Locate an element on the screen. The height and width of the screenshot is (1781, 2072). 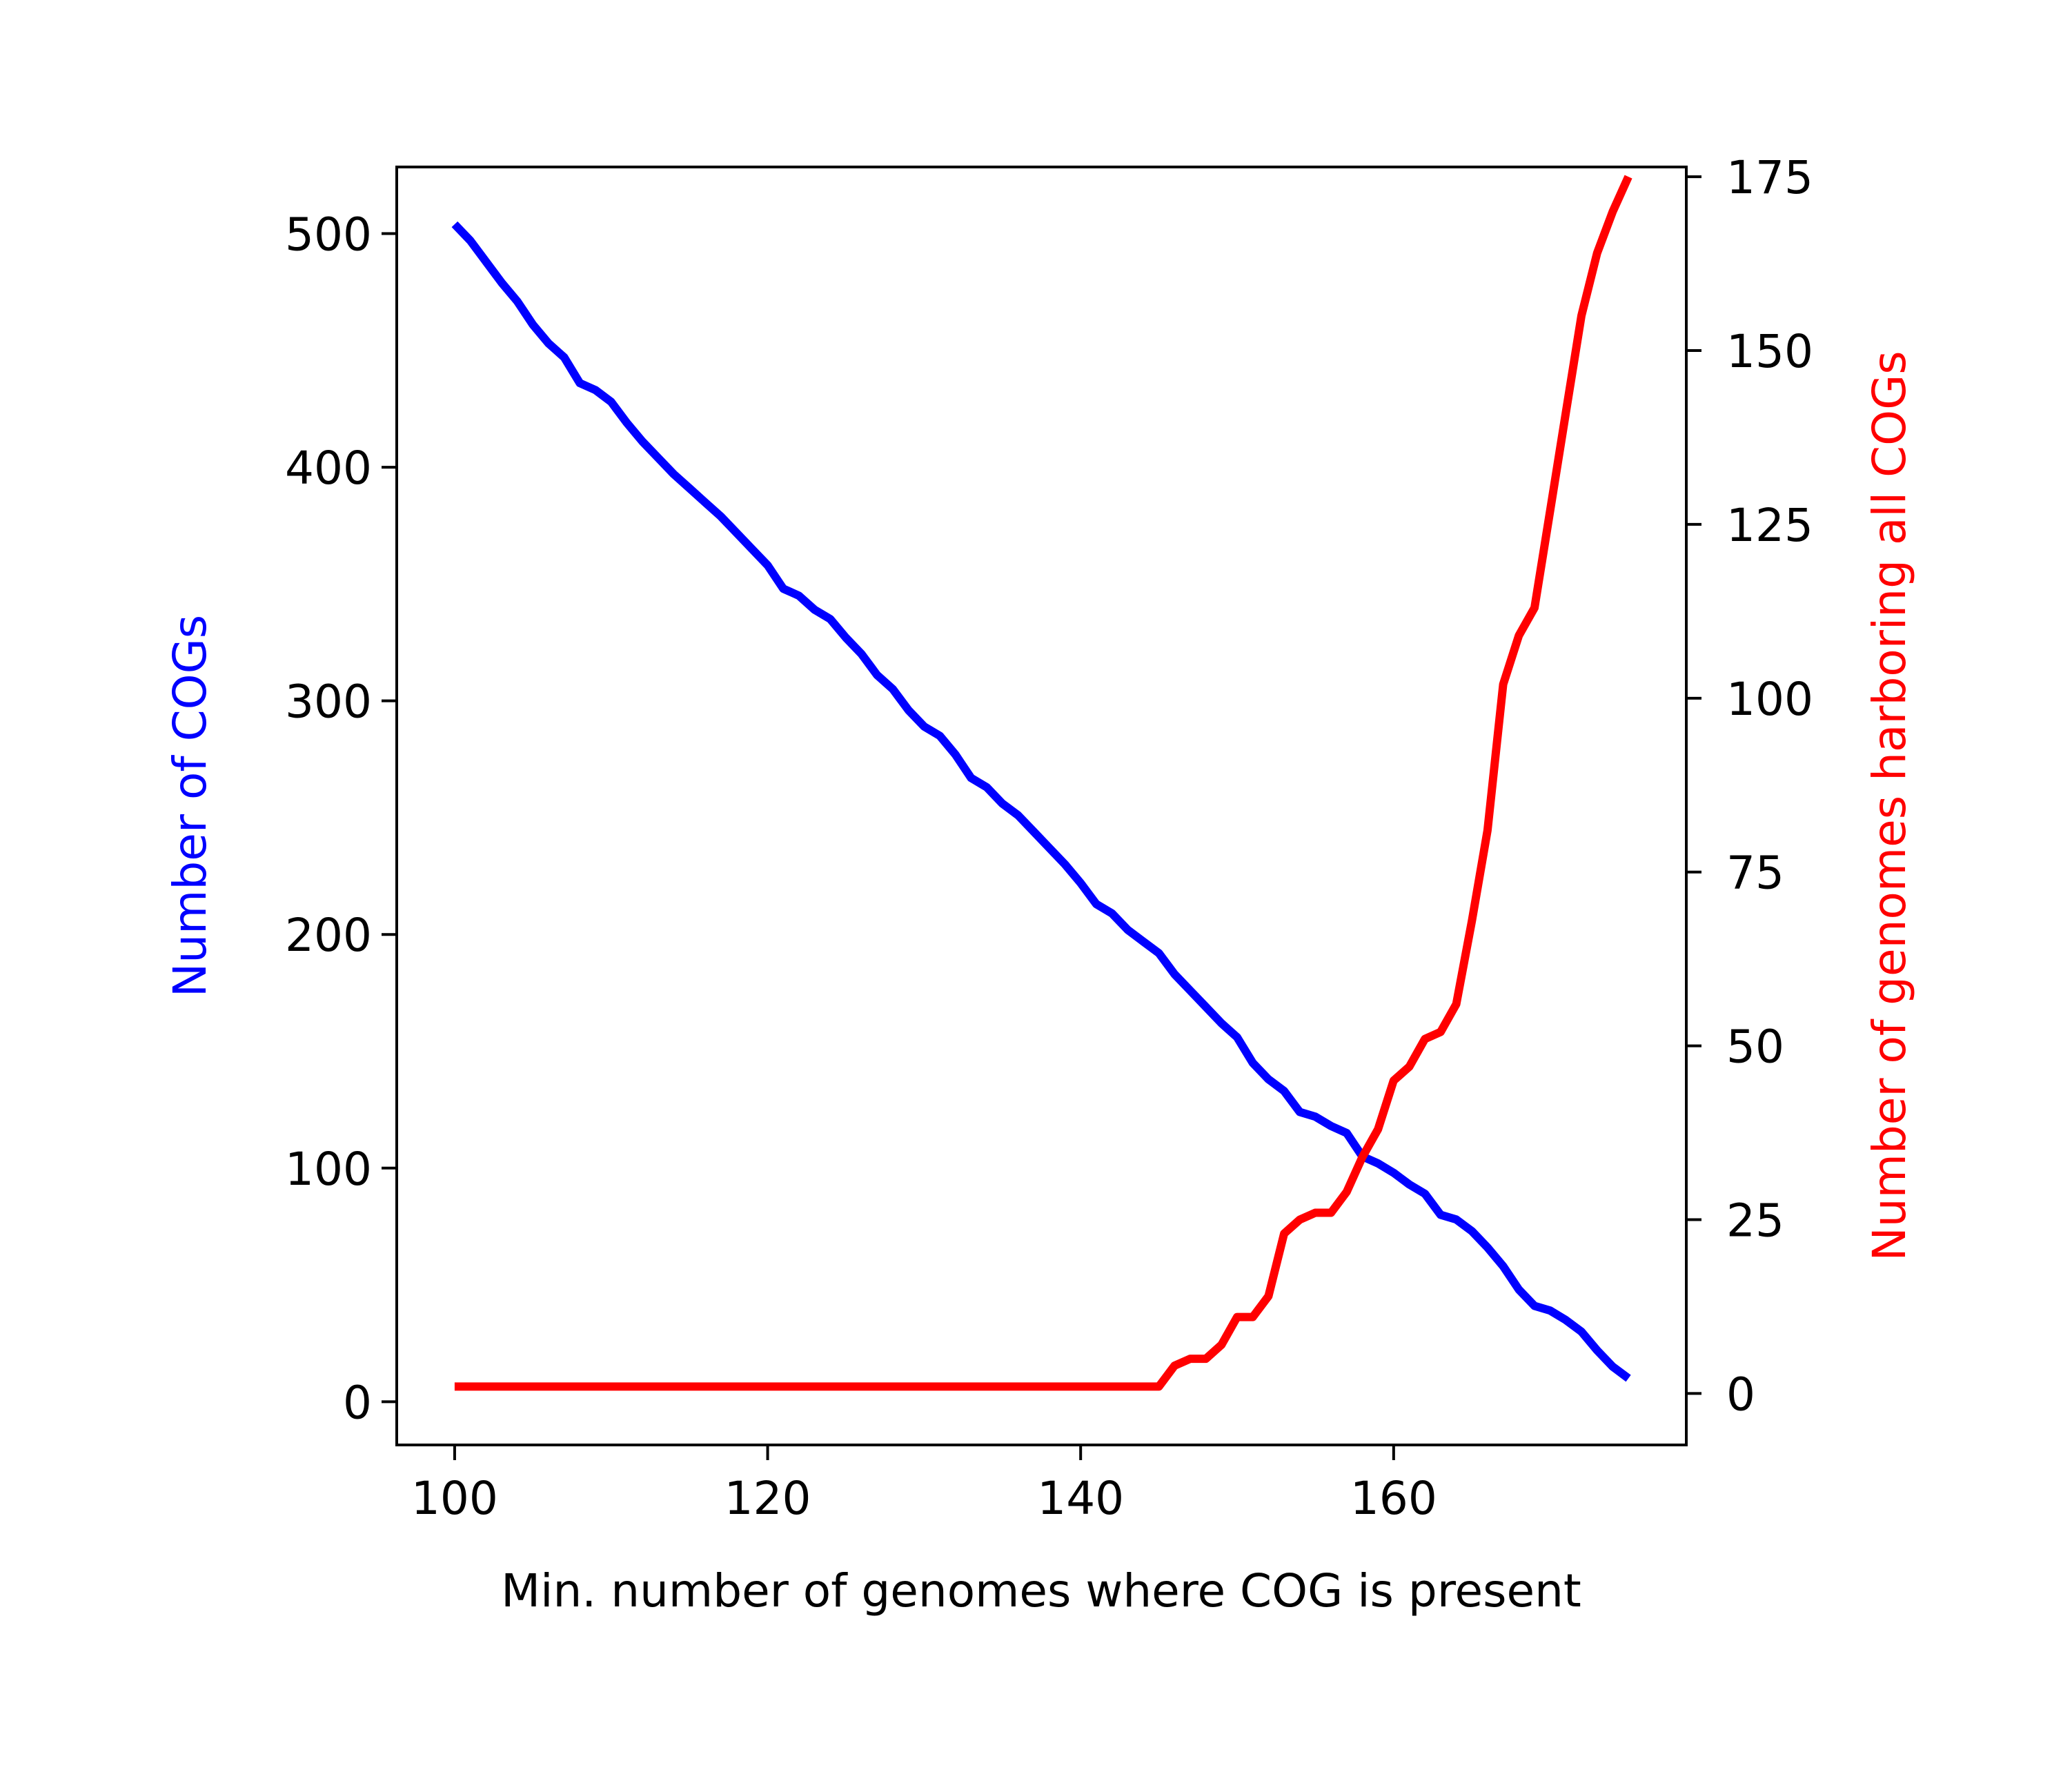
y-right-tick-label: 25 is located at coordinates (1755, 1221).